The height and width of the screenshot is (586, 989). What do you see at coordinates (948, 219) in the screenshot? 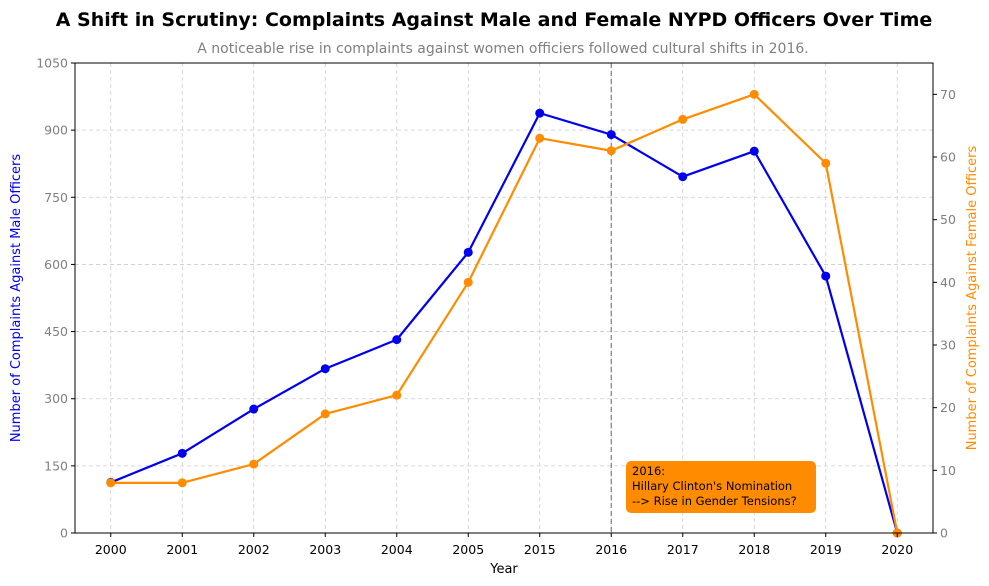
I see `y-tick-label-right: 50` at bounding box center [948, 219].